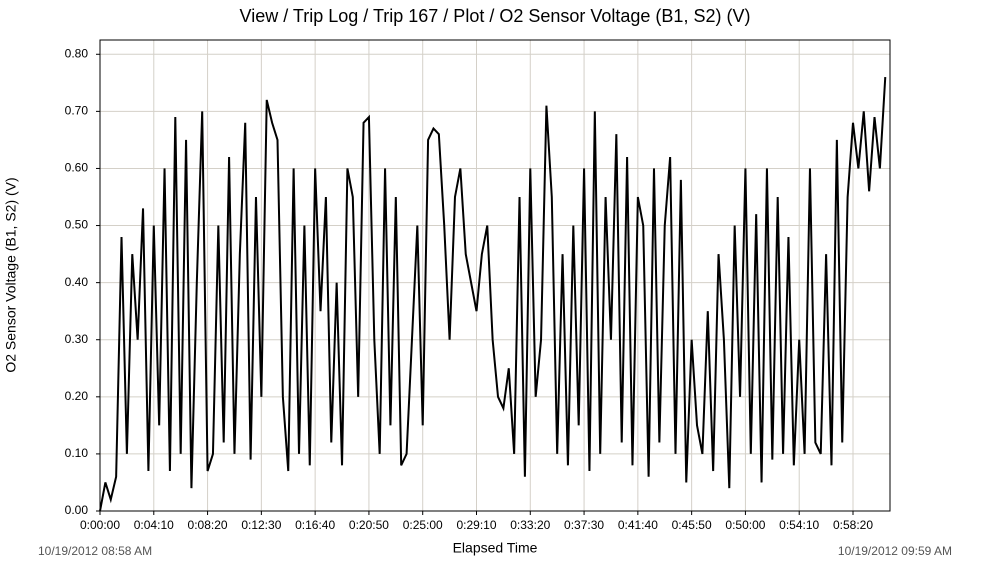 The image size is (1000, 568). What do you see at coordinates (11, 274) in the screenshot?
I see `y-axis-label: O2 Sensor Voltage (B1, S2) (V)` at bounding box center [11, 274].